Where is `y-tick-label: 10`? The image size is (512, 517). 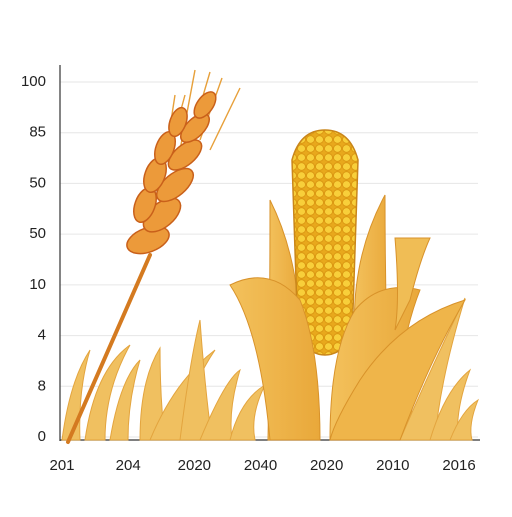 y-tick-label: 10 is located at coordinates (37, 284).